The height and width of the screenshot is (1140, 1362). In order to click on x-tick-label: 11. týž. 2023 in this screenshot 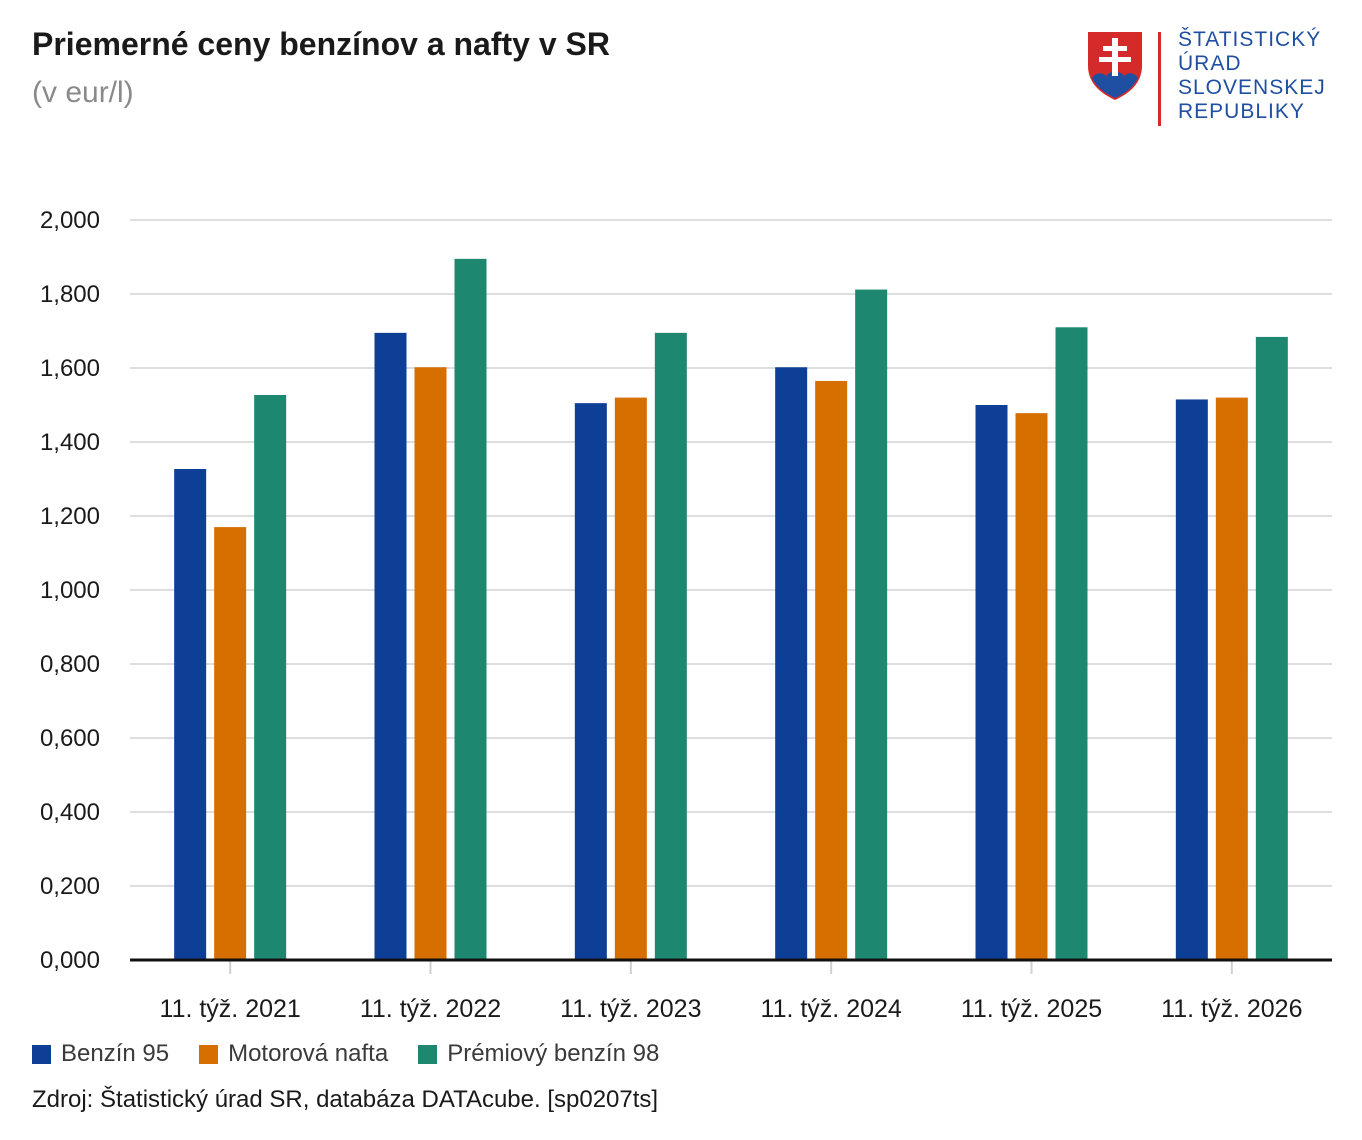, I will do `click(630, 1009)`.